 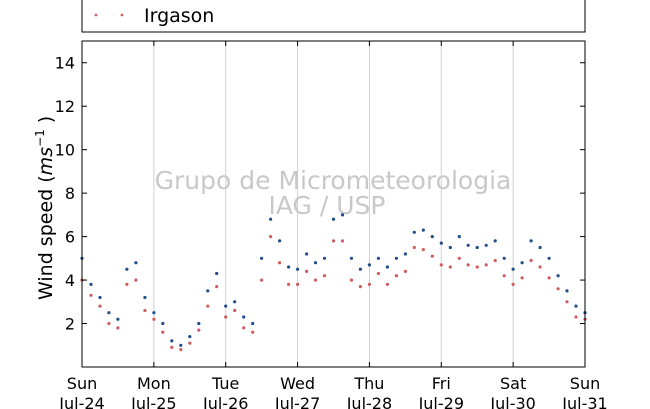 I want to click on x-tick-label-date: Jul-26, so click(x=225, y=401).